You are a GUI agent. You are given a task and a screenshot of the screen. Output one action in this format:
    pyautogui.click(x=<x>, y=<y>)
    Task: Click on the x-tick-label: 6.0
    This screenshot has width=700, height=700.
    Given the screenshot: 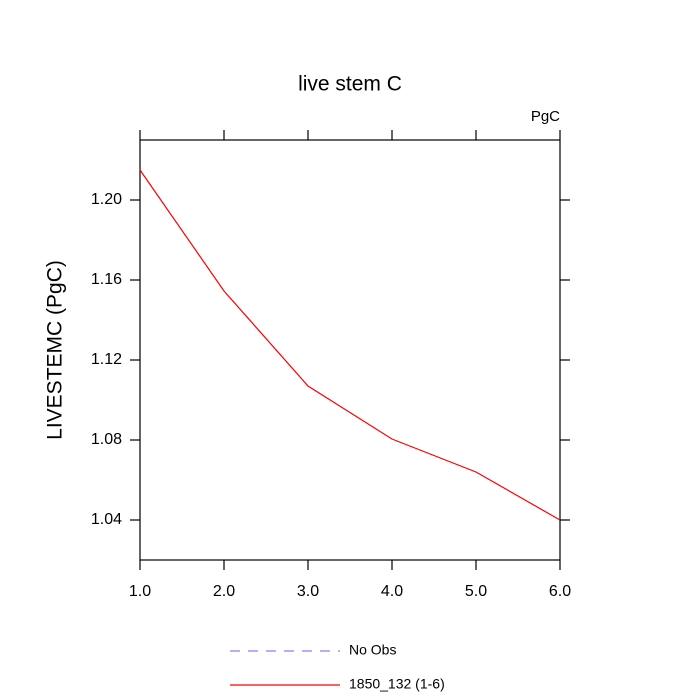 What is the action you would take?
    pyautogui.click(x=560, y=591)
    